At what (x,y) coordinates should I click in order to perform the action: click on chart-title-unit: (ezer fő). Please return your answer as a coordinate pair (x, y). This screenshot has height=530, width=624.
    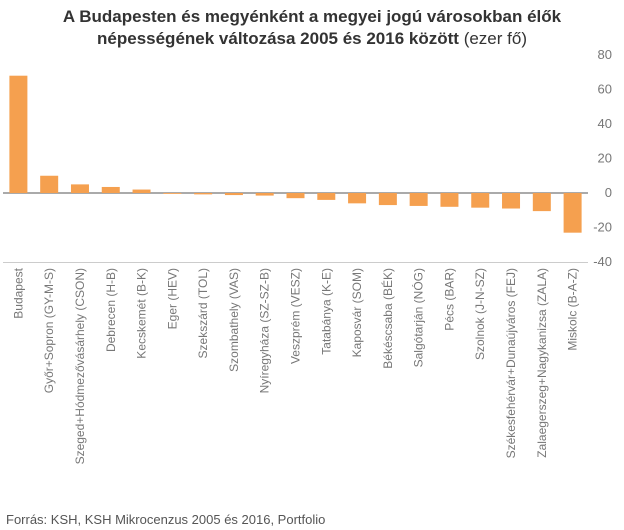
    Looking at the image, I should click on (495, 38).